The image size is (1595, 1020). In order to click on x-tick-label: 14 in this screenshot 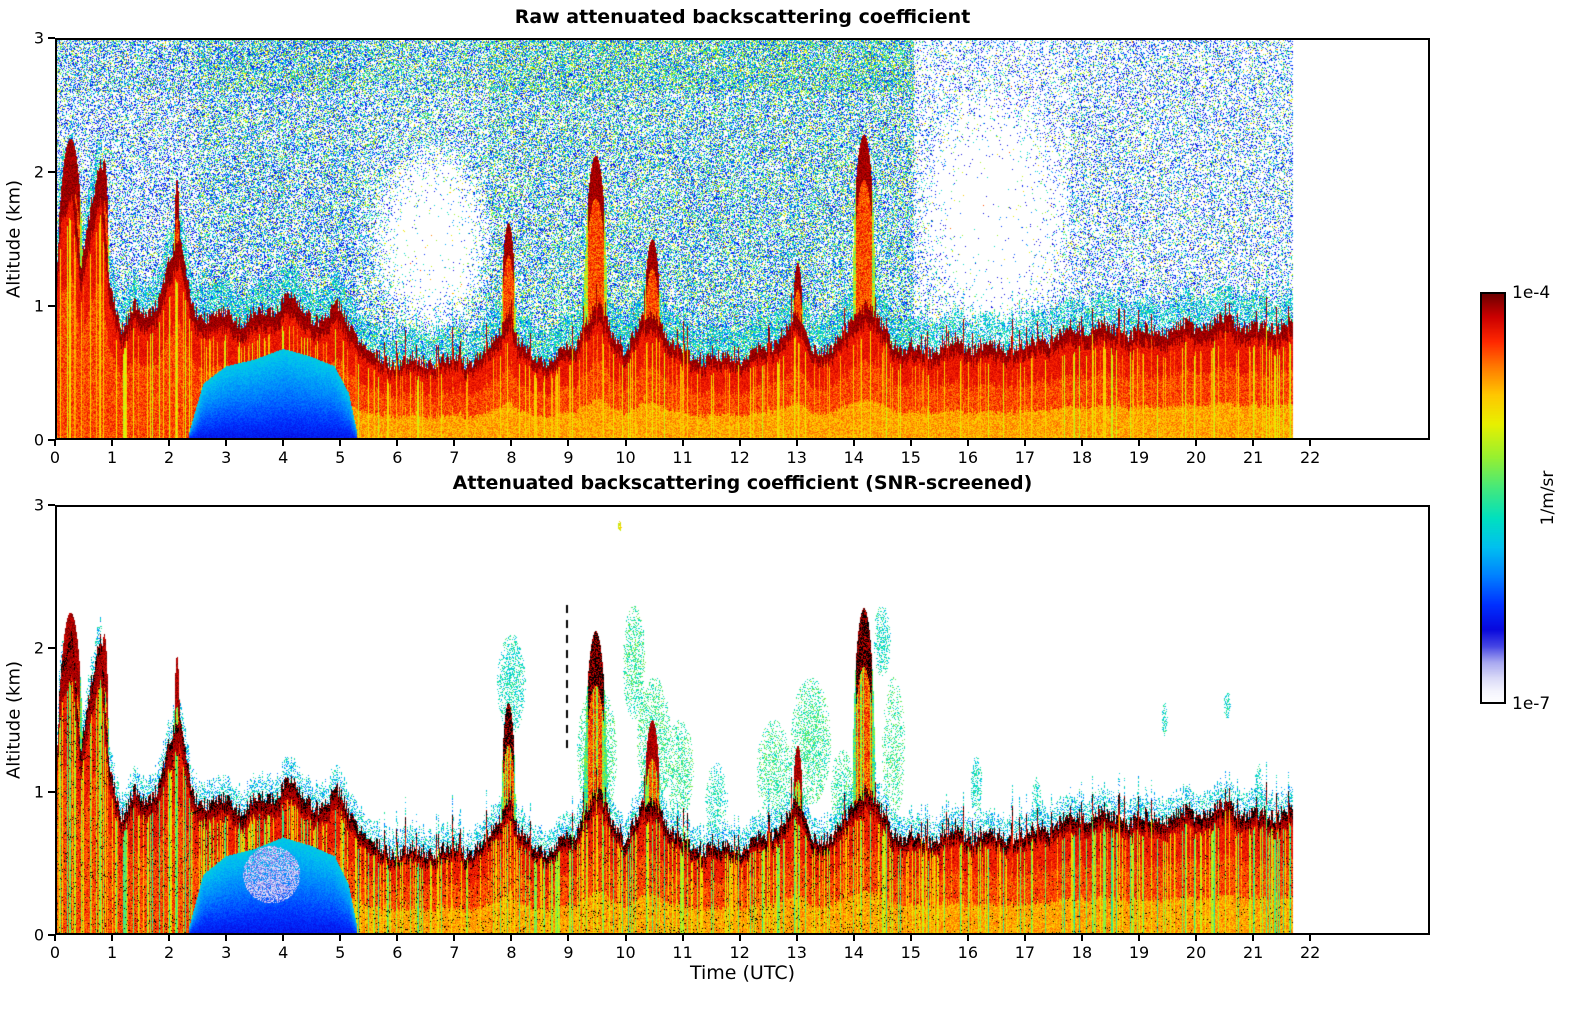, I will do `click(853, 952)`.